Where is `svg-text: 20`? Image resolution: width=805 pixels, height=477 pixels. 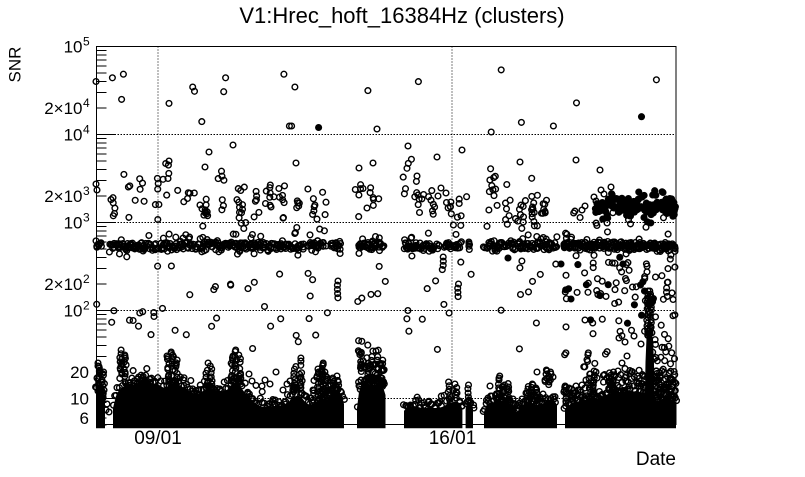
svg-text: 20 is located at coordinates (79, 372).